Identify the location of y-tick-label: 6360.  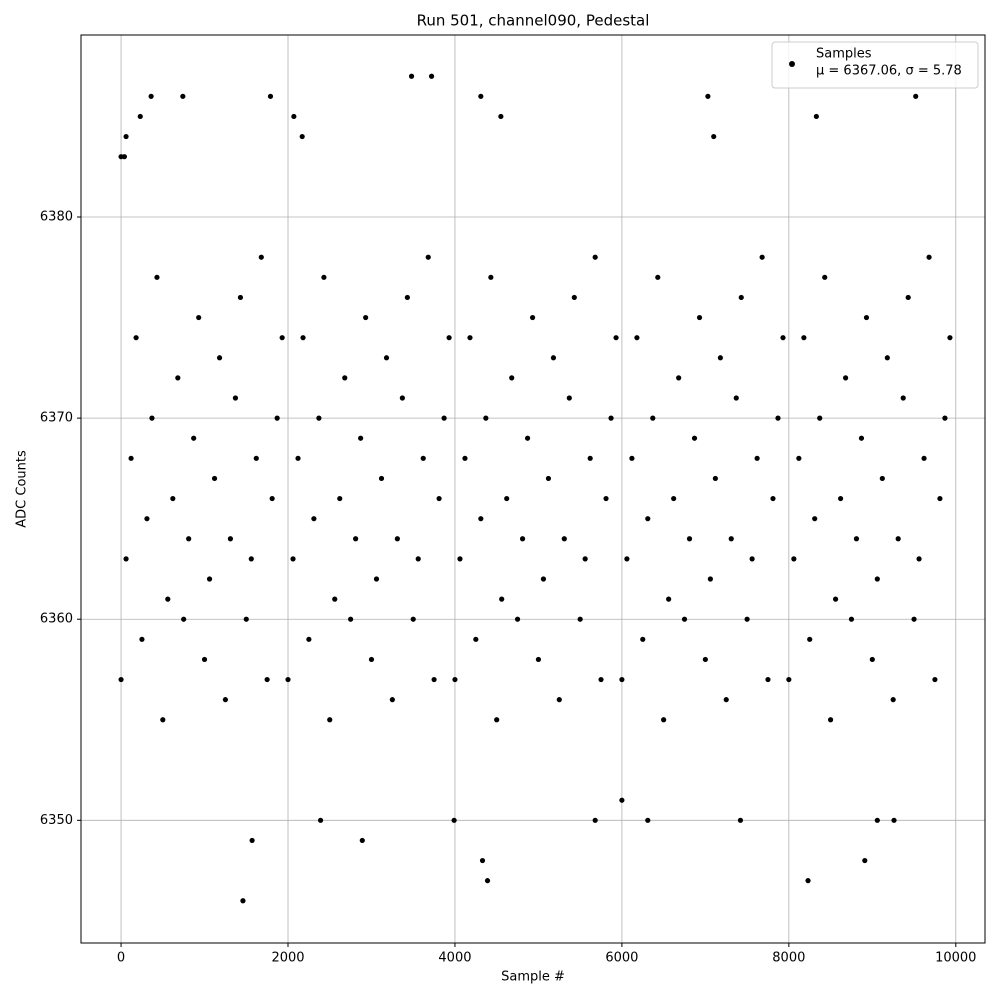
(56, 619).